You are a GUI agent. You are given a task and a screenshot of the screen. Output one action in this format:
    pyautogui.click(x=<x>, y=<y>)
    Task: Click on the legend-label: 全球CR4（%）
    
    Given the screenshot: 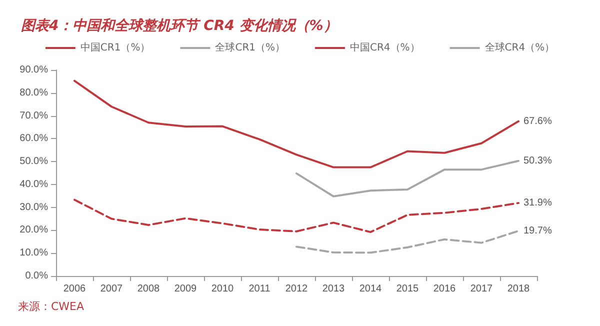 What is the action you would take?
    pyautogui.click(x=519, y=48)
    